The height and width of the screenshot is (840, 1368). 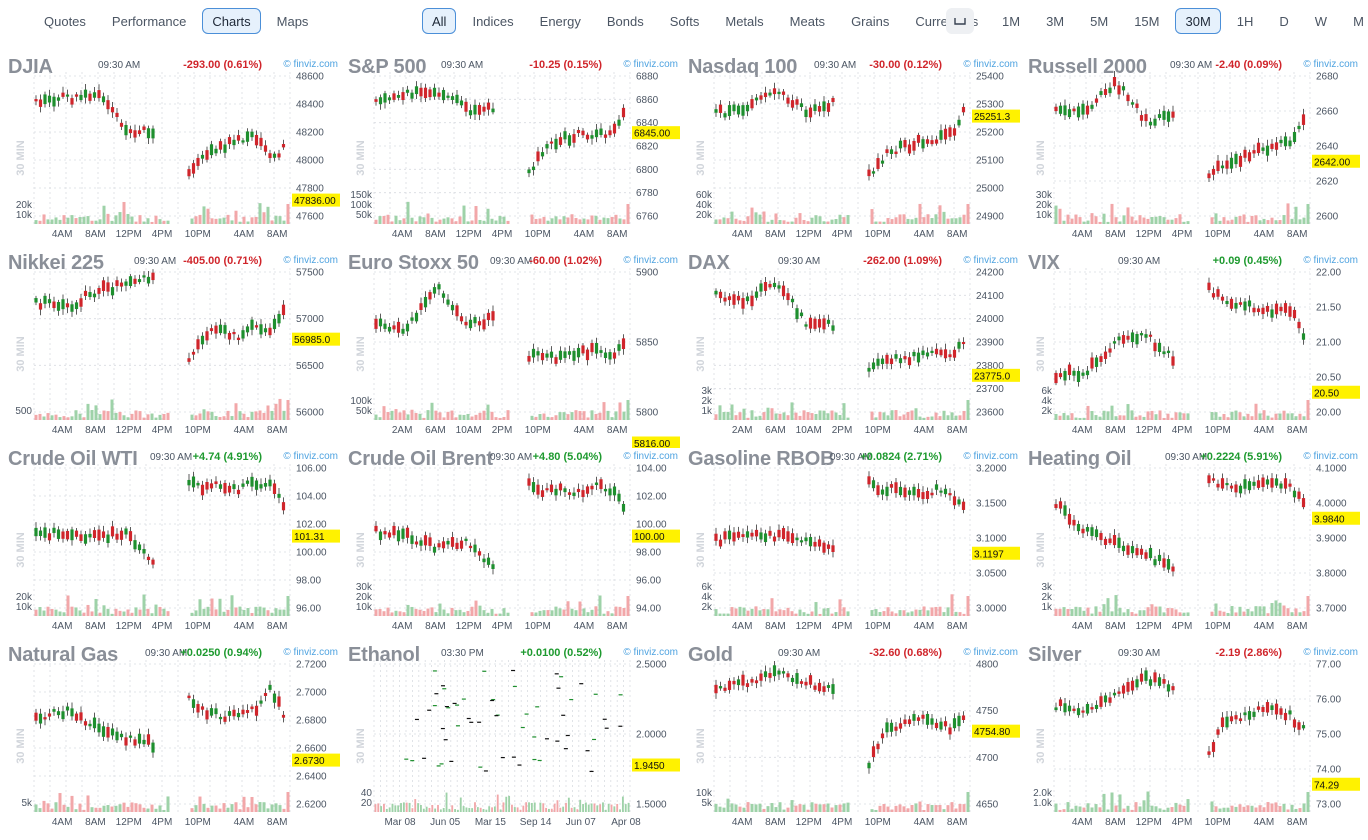 What do you see at coordinates (684, 21) in the screenshot?
I see `category-tab-softs: Softs` at bounding box center [684, 21].